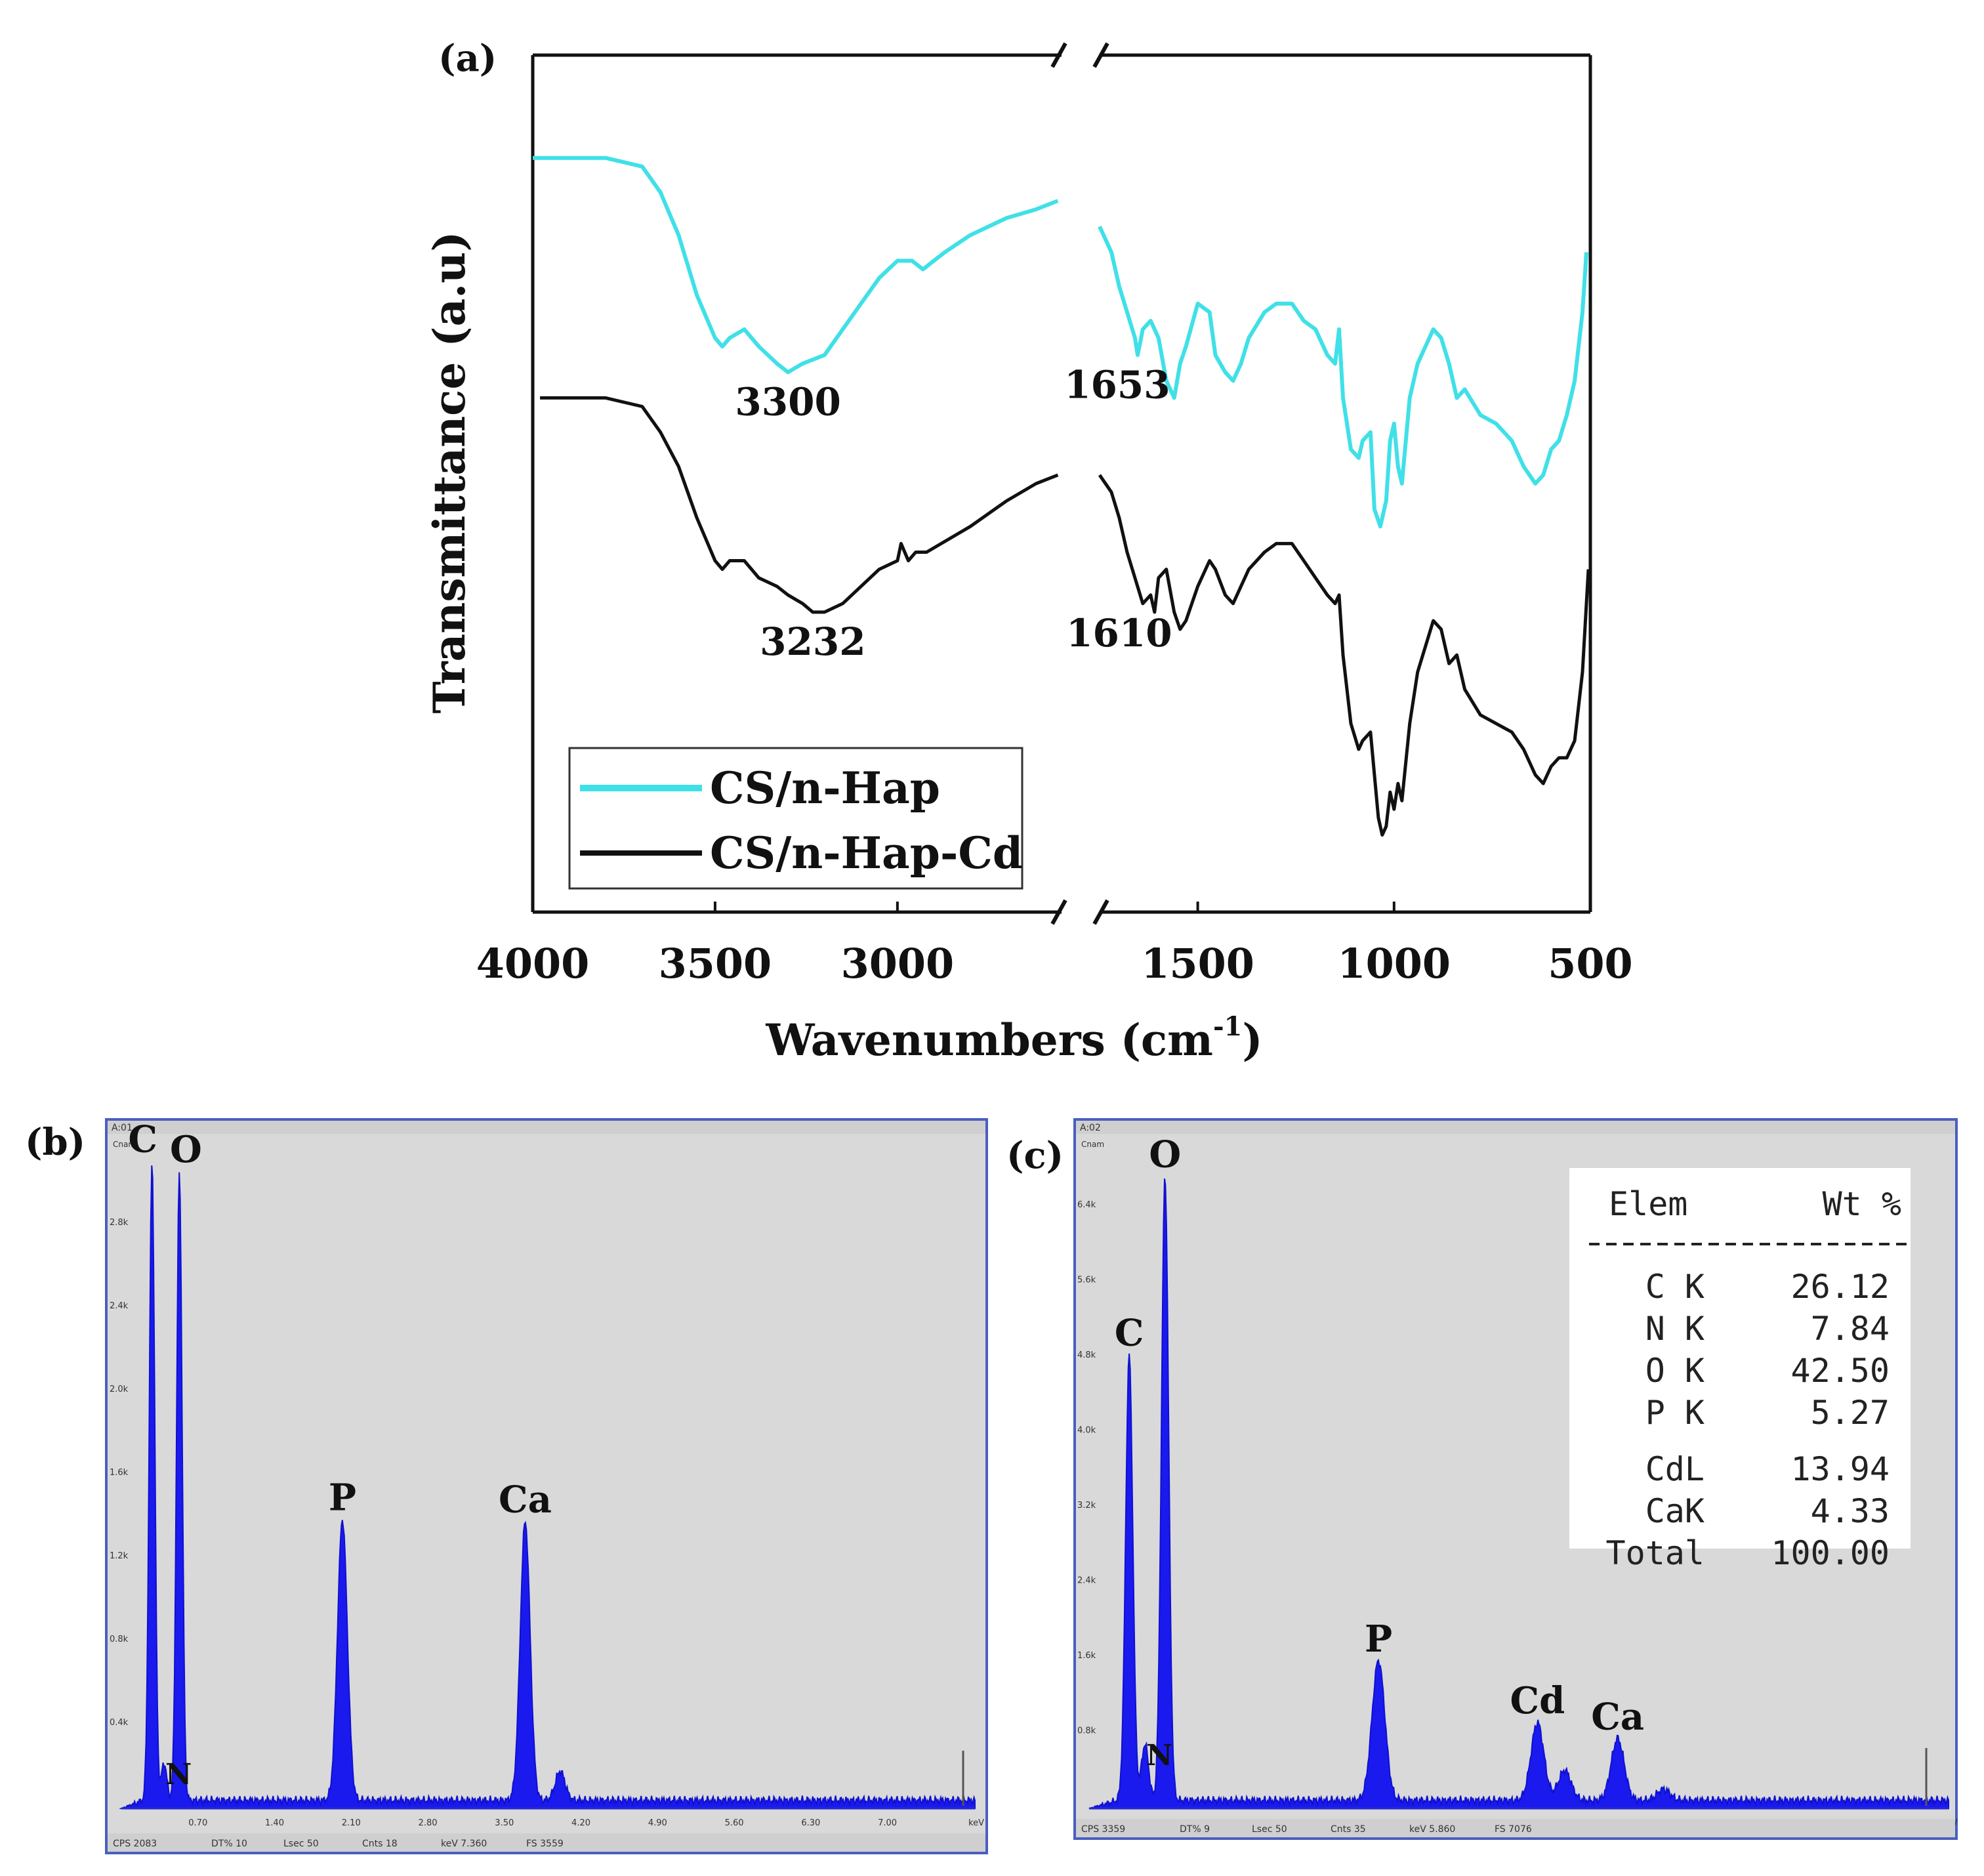  I want to click on b-y-tick-label-2-8k: 2.8k, so click(119, 1223).